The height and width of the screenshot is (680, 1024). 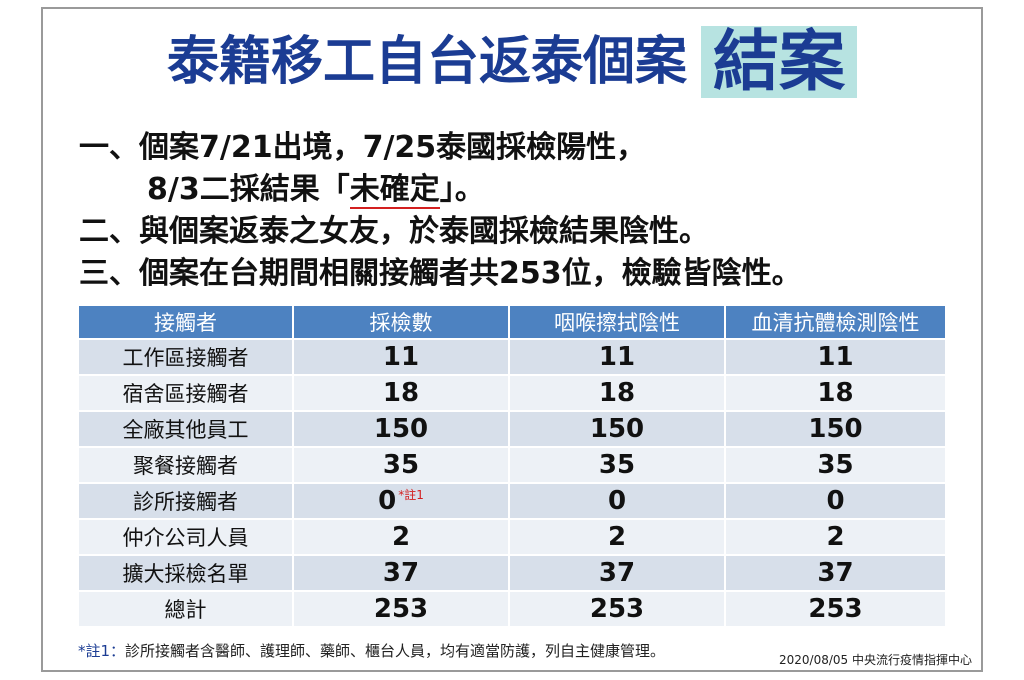 What do you see at coordinates (617, 609) in the screenshot?
I see `throat-cell: 253` at bounding box center [617, 609].